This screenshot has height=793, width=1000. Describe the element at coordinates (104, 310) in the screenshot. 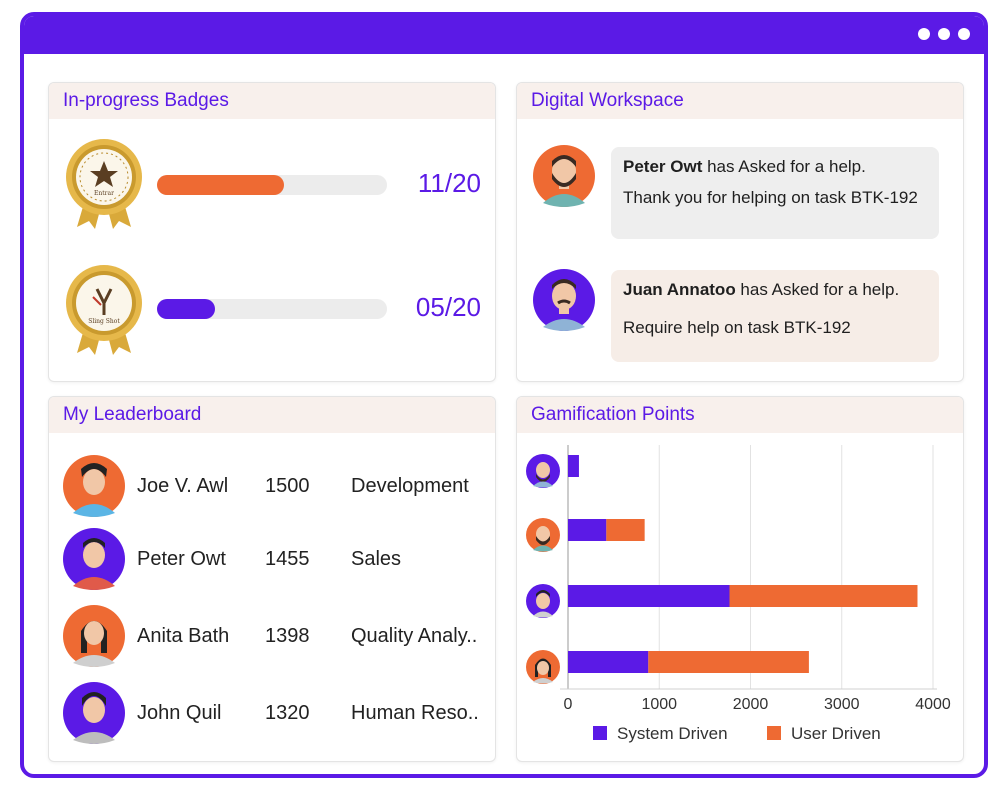

I see `slingshot-medal-icon: Sling Shot` at that location.